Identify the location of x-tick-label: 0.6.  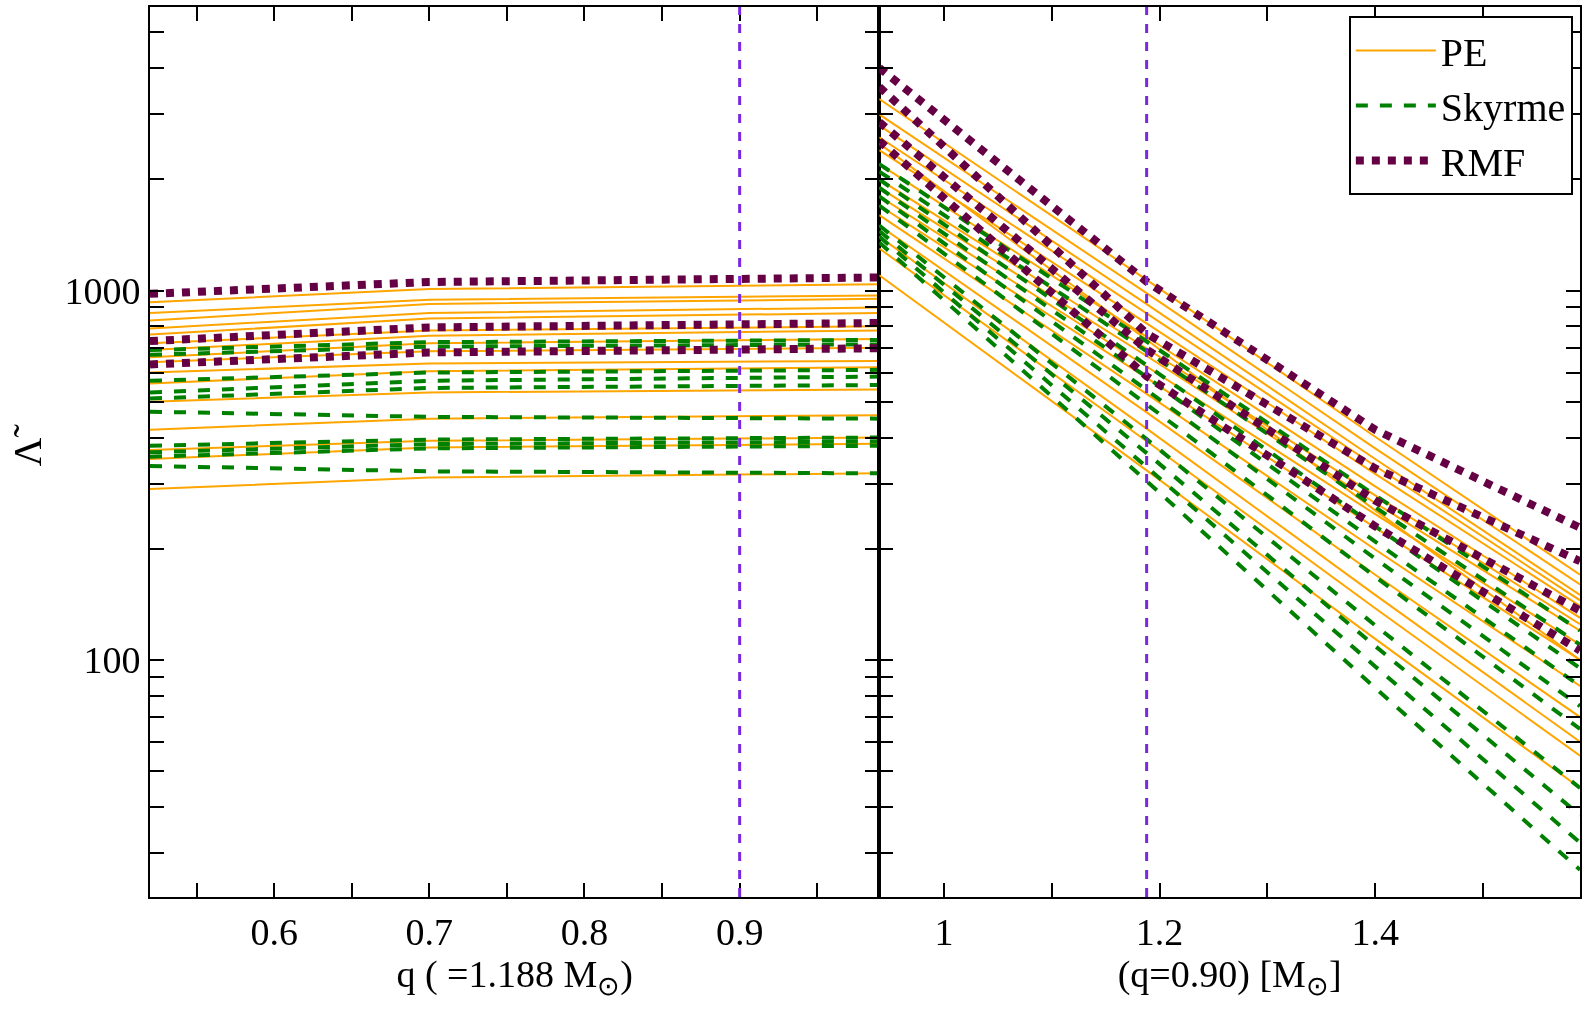
(274, 931).